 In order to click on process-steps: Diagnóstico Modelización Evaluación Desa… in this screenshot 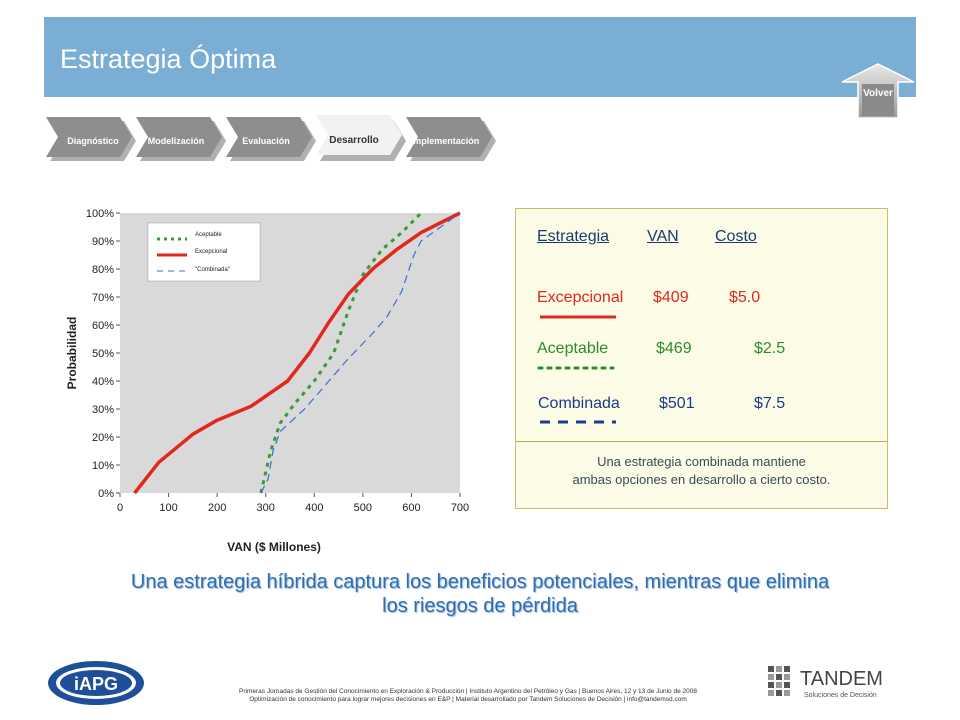, I will do `click(274, 142)`.